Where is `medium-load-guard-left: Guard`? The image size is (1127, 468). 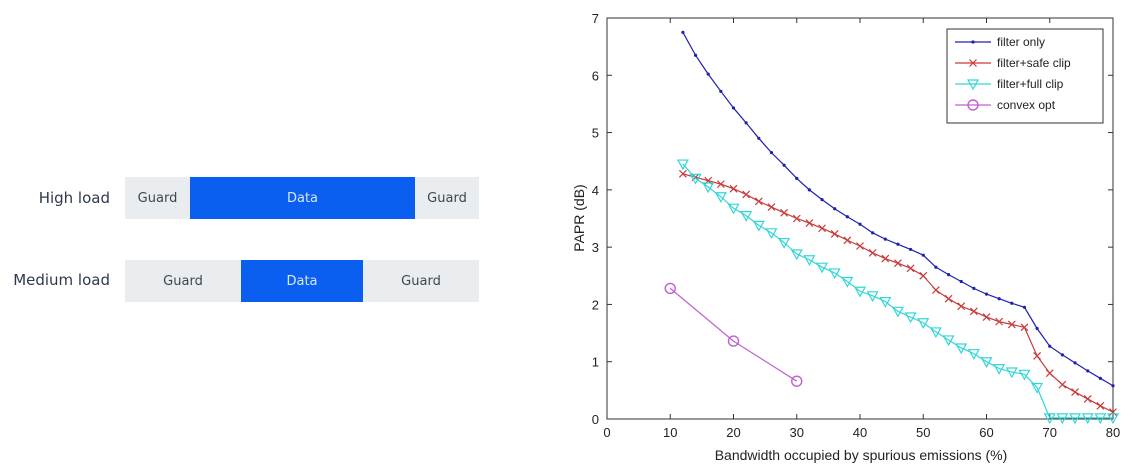
medium-load-guard-left: Guard is located at coordinates (183, 281).